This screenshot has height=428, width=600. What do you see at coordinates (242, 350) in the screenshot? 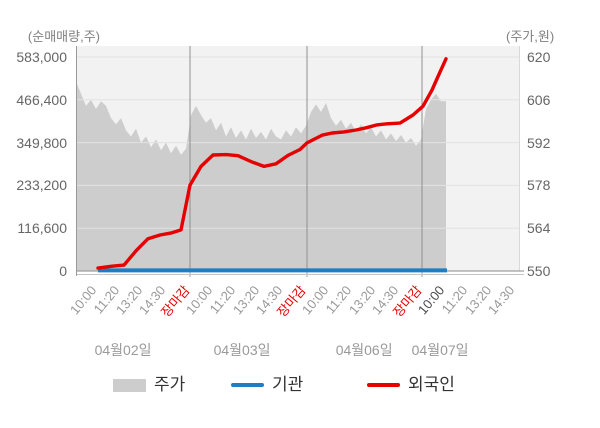
I see `x-axis-date-label: 04월03일` at bounding box center [242, 350].